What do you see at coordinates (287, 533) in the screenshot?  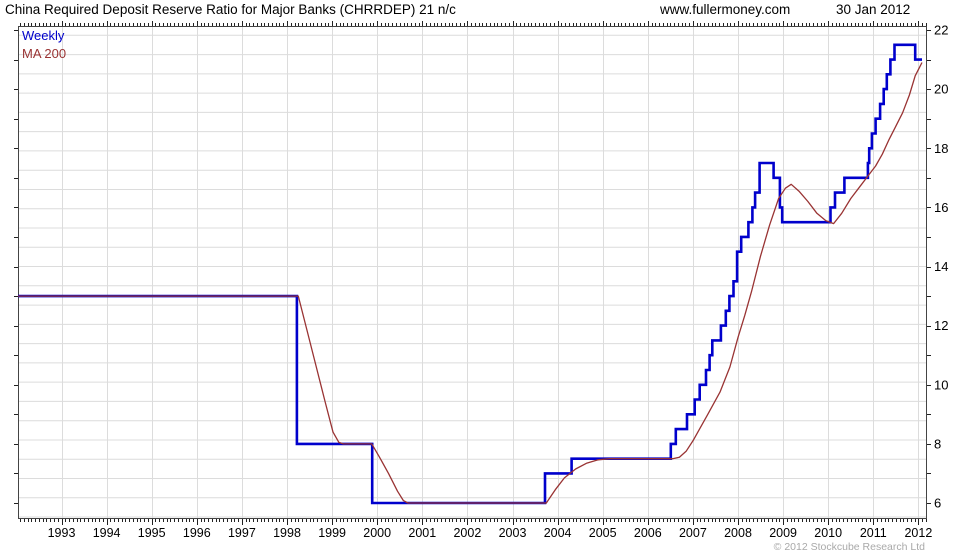 I see `x-axis-label: 1998` at bounding box center [287, 533].